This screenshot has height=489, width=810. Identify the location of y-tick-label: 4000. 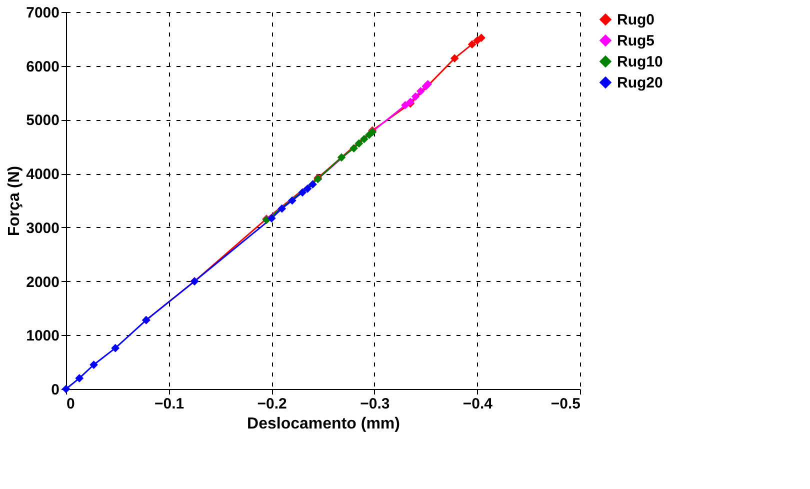
(43, 175).